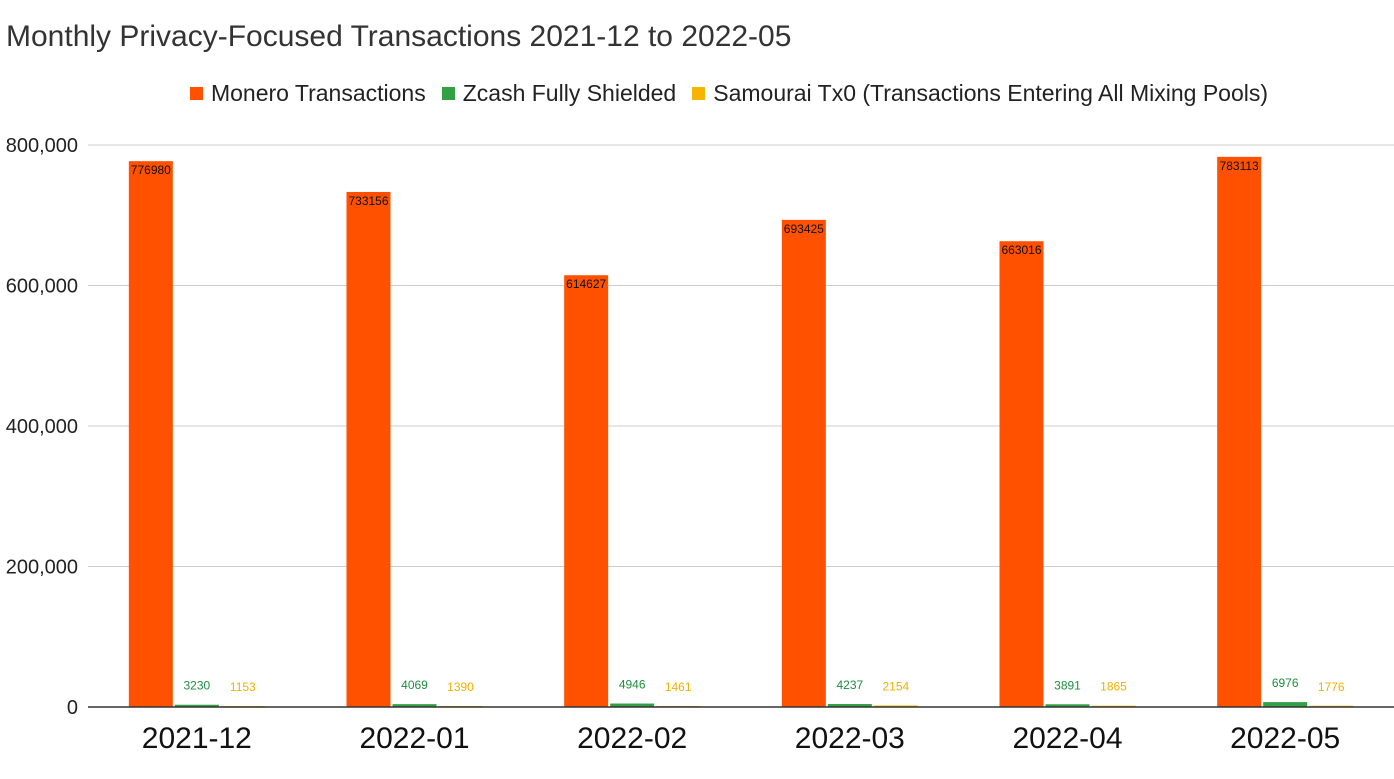 The height and width of the screenshot is (779, 1394). What do you see at coordinates (1021, 250) in the screenshot?
I see `data-label: 663016` at bounding box center [1021, 250].